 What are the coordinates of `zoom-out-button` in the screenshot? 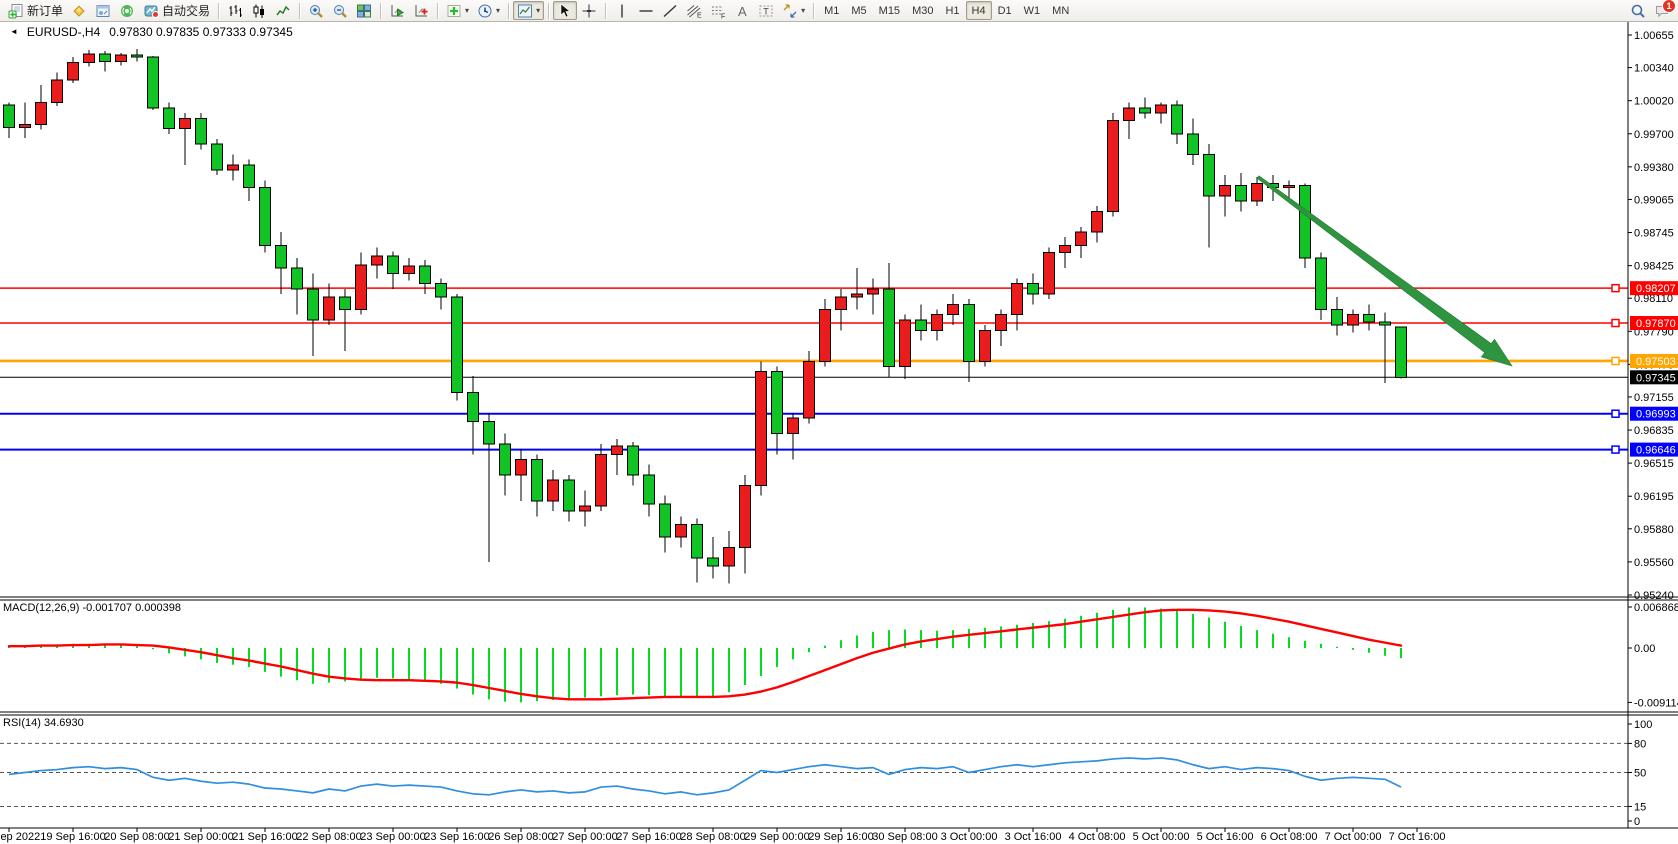 It's located at (340, 10).